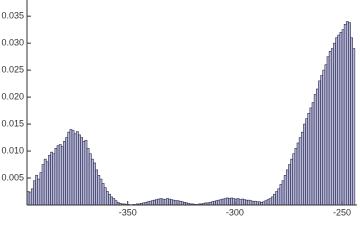 This screenshot has height=240, width=360. Describe the element at coordinates (128, 212) in the screenshot. I see `x-tick-label: -350` at that location.